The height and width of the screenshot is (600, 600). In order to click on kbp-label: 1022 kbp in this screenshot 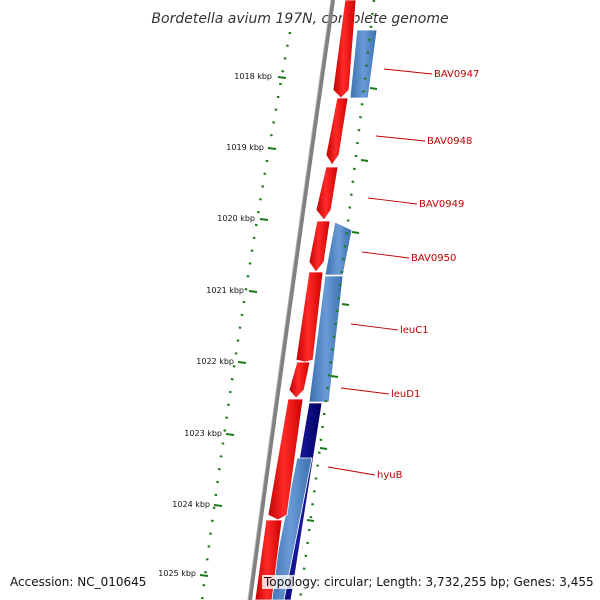, I will do `click(215, 361)`.